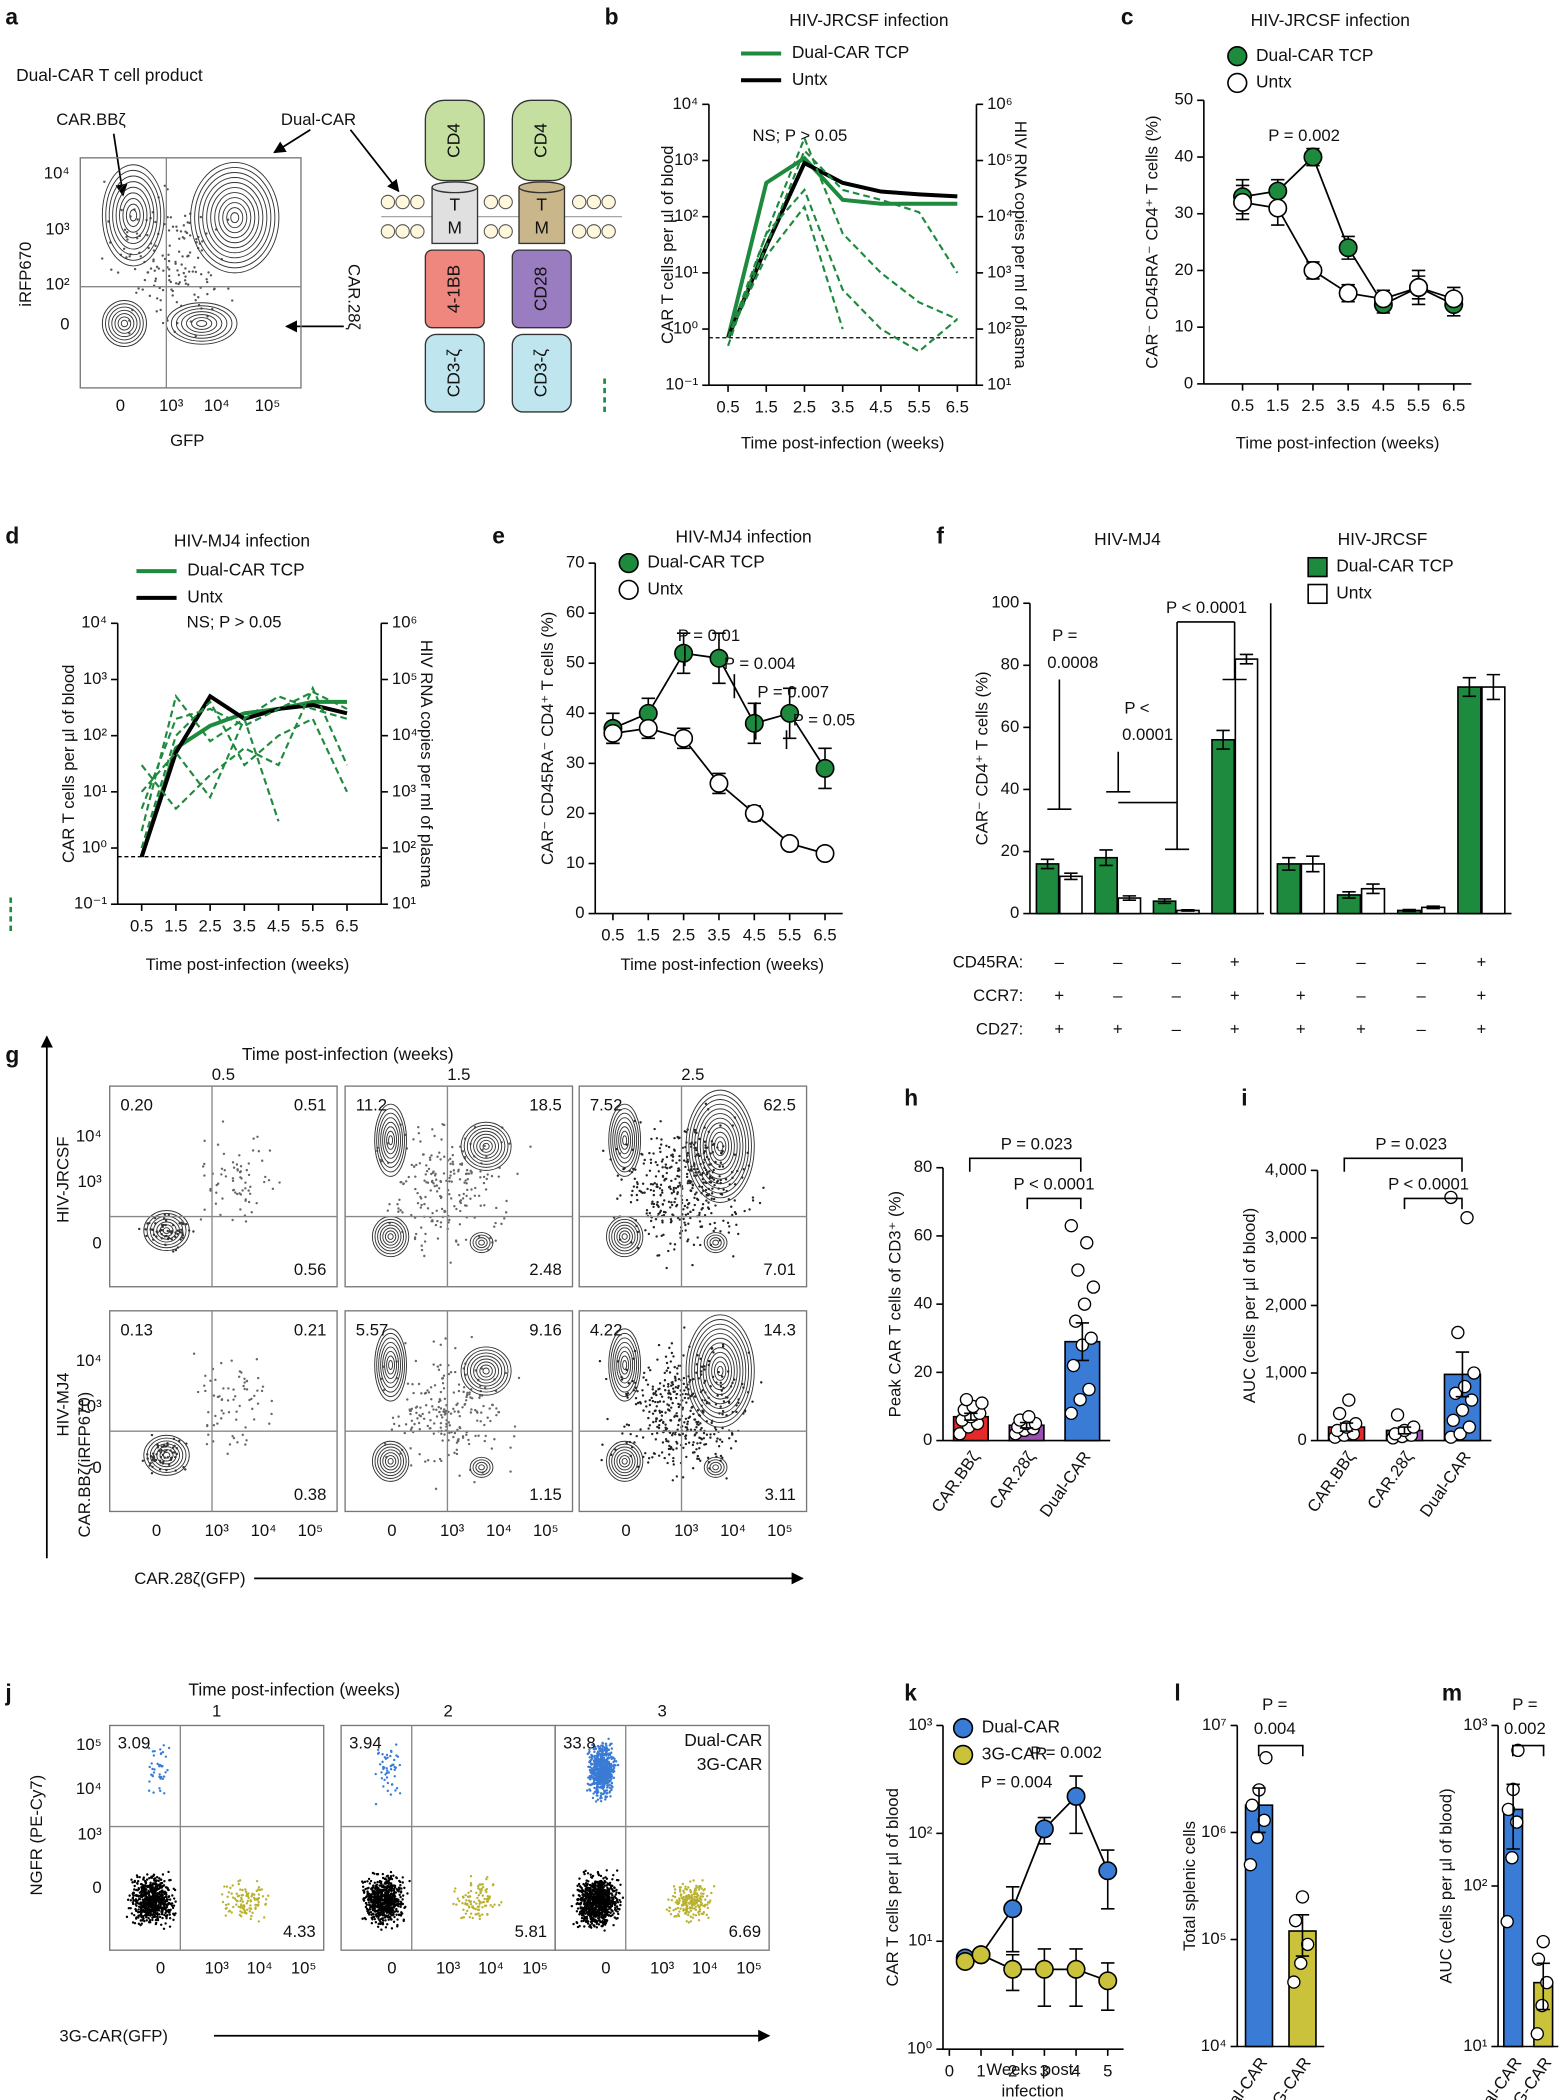 This screenshot has width=1565, height=2100. Describe the element at coordinates (391, 1530) in the screenshot. I see `x-tick-label: 0` at that location.